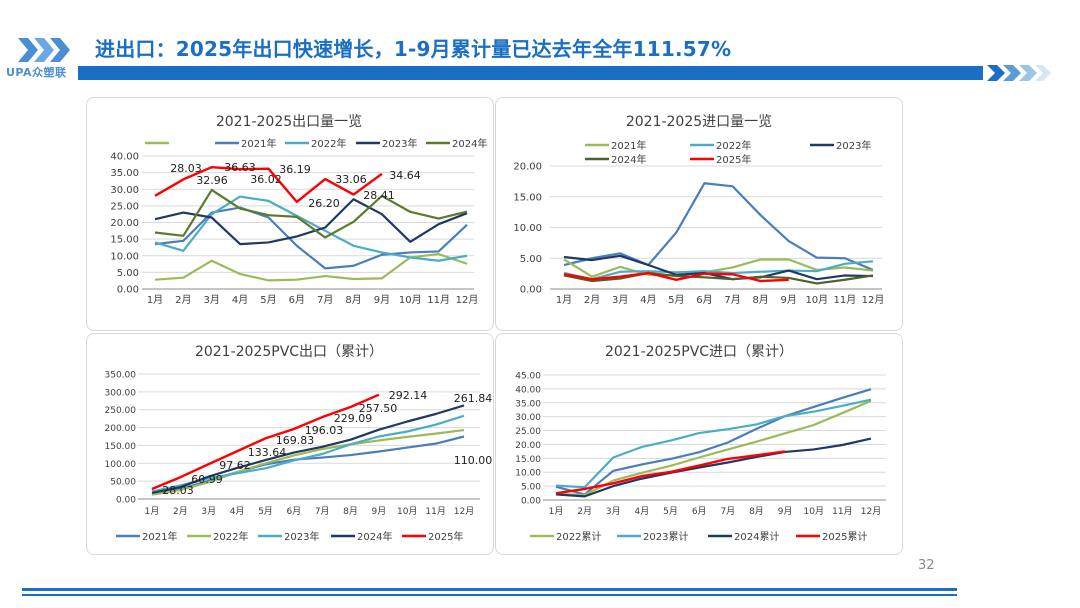  What do you see at coordinates (121, 429) in the screenshot?
I see `y-tick-label: 200.00` at bounding box center [121, 429].